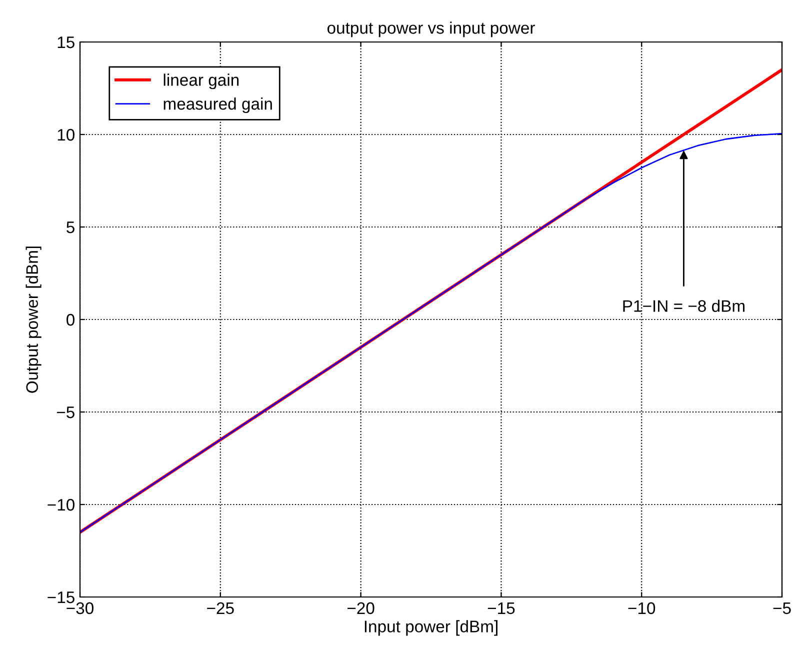 The image size is (798, 655). What do you see at coordinates (218, 106) in the screenshot?
I see `legend-label: measured gain` at bounding box center [218, 106].